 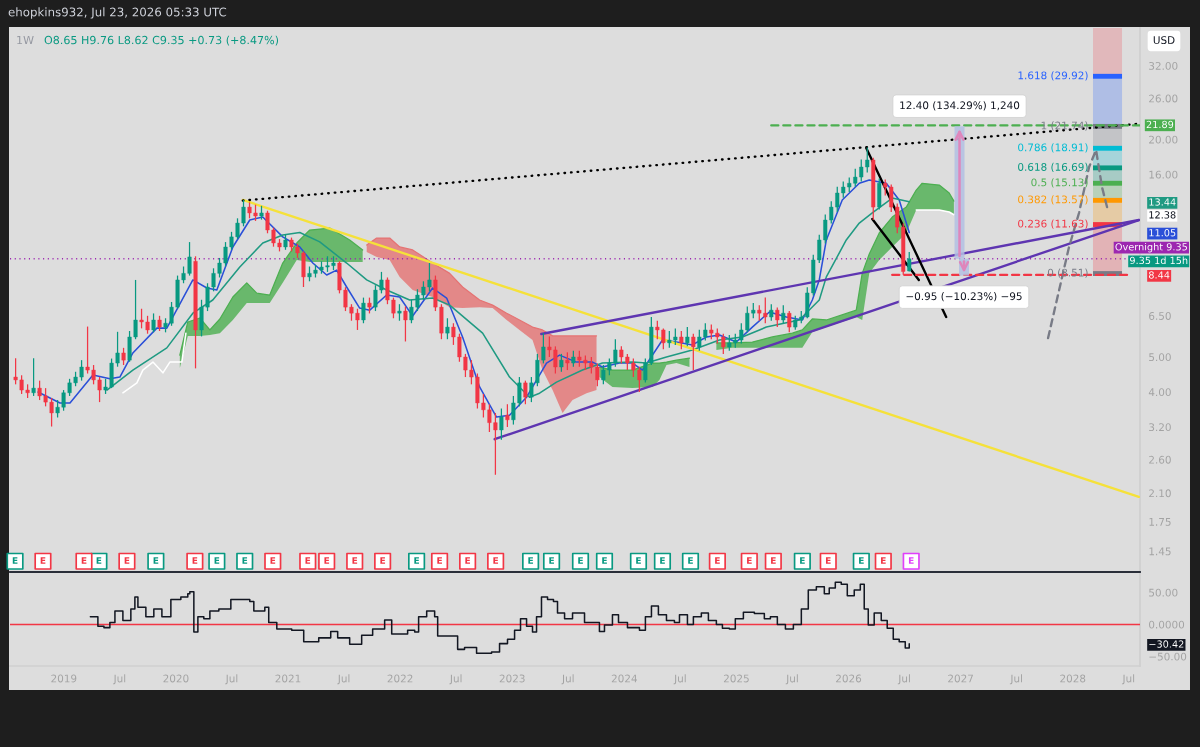 I want to click on ref-line-label: 1.618 (29.92), so click(x=1053, y=76).